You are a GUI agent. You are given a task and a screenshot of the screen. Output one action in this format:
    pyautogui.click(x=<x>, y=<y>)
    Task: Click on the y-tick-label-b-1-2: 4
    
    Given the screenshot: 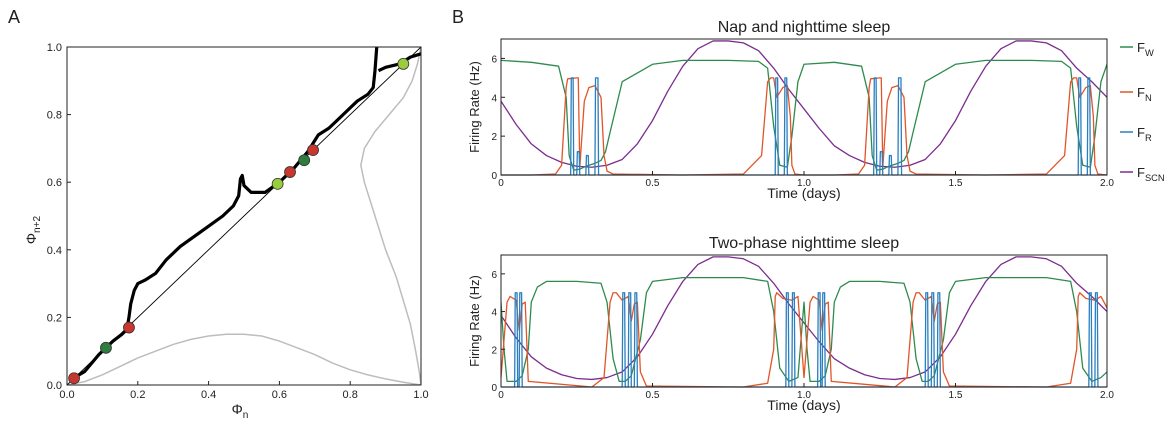 What is the action you would take?
    pyautogui.click(x=494, y=98)
    